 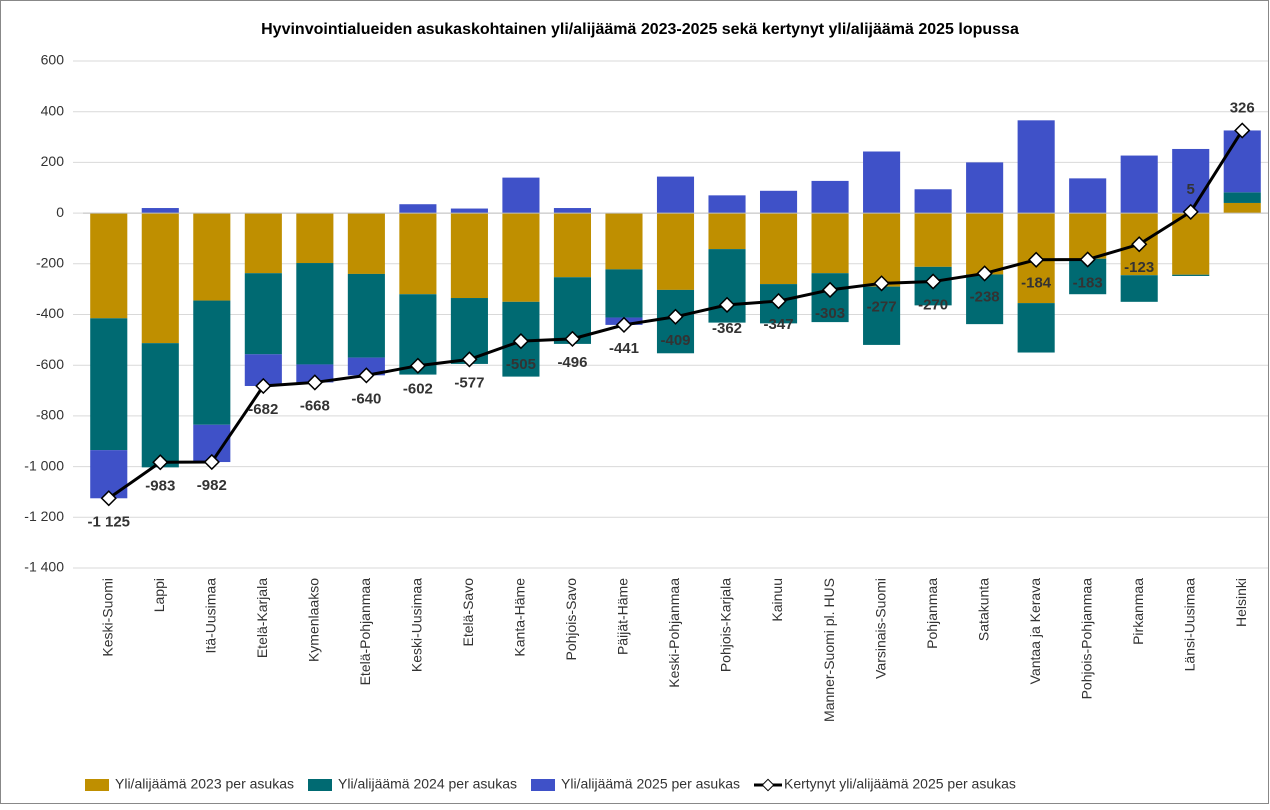 What do you see at coordinates (314, 620) in the screenshot?
I see `x-tick-label: Kymenlaakso` at bounding box center [314, 620].